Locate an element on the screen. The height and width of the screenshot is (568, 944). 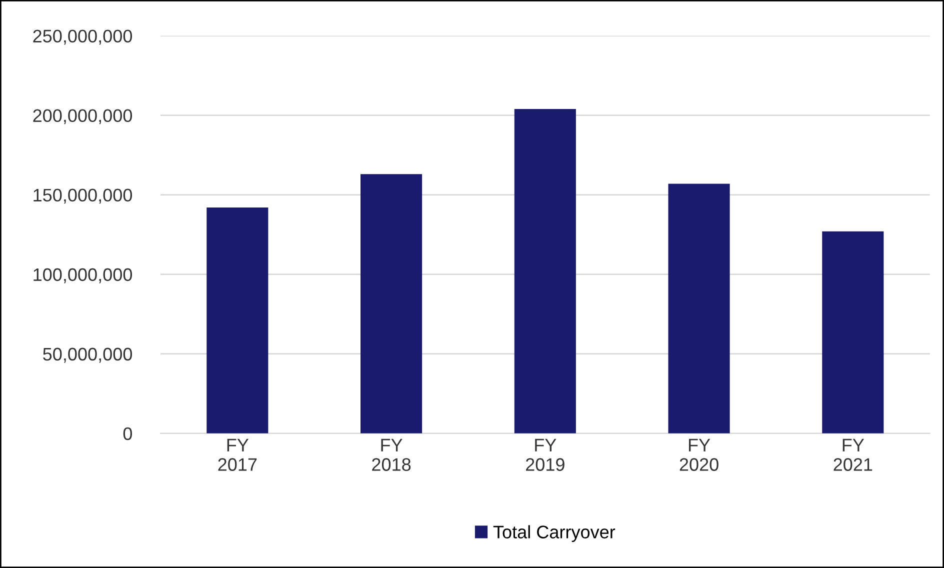
y-tick-label: 50,000,000 is located at coordinates (87, 355).